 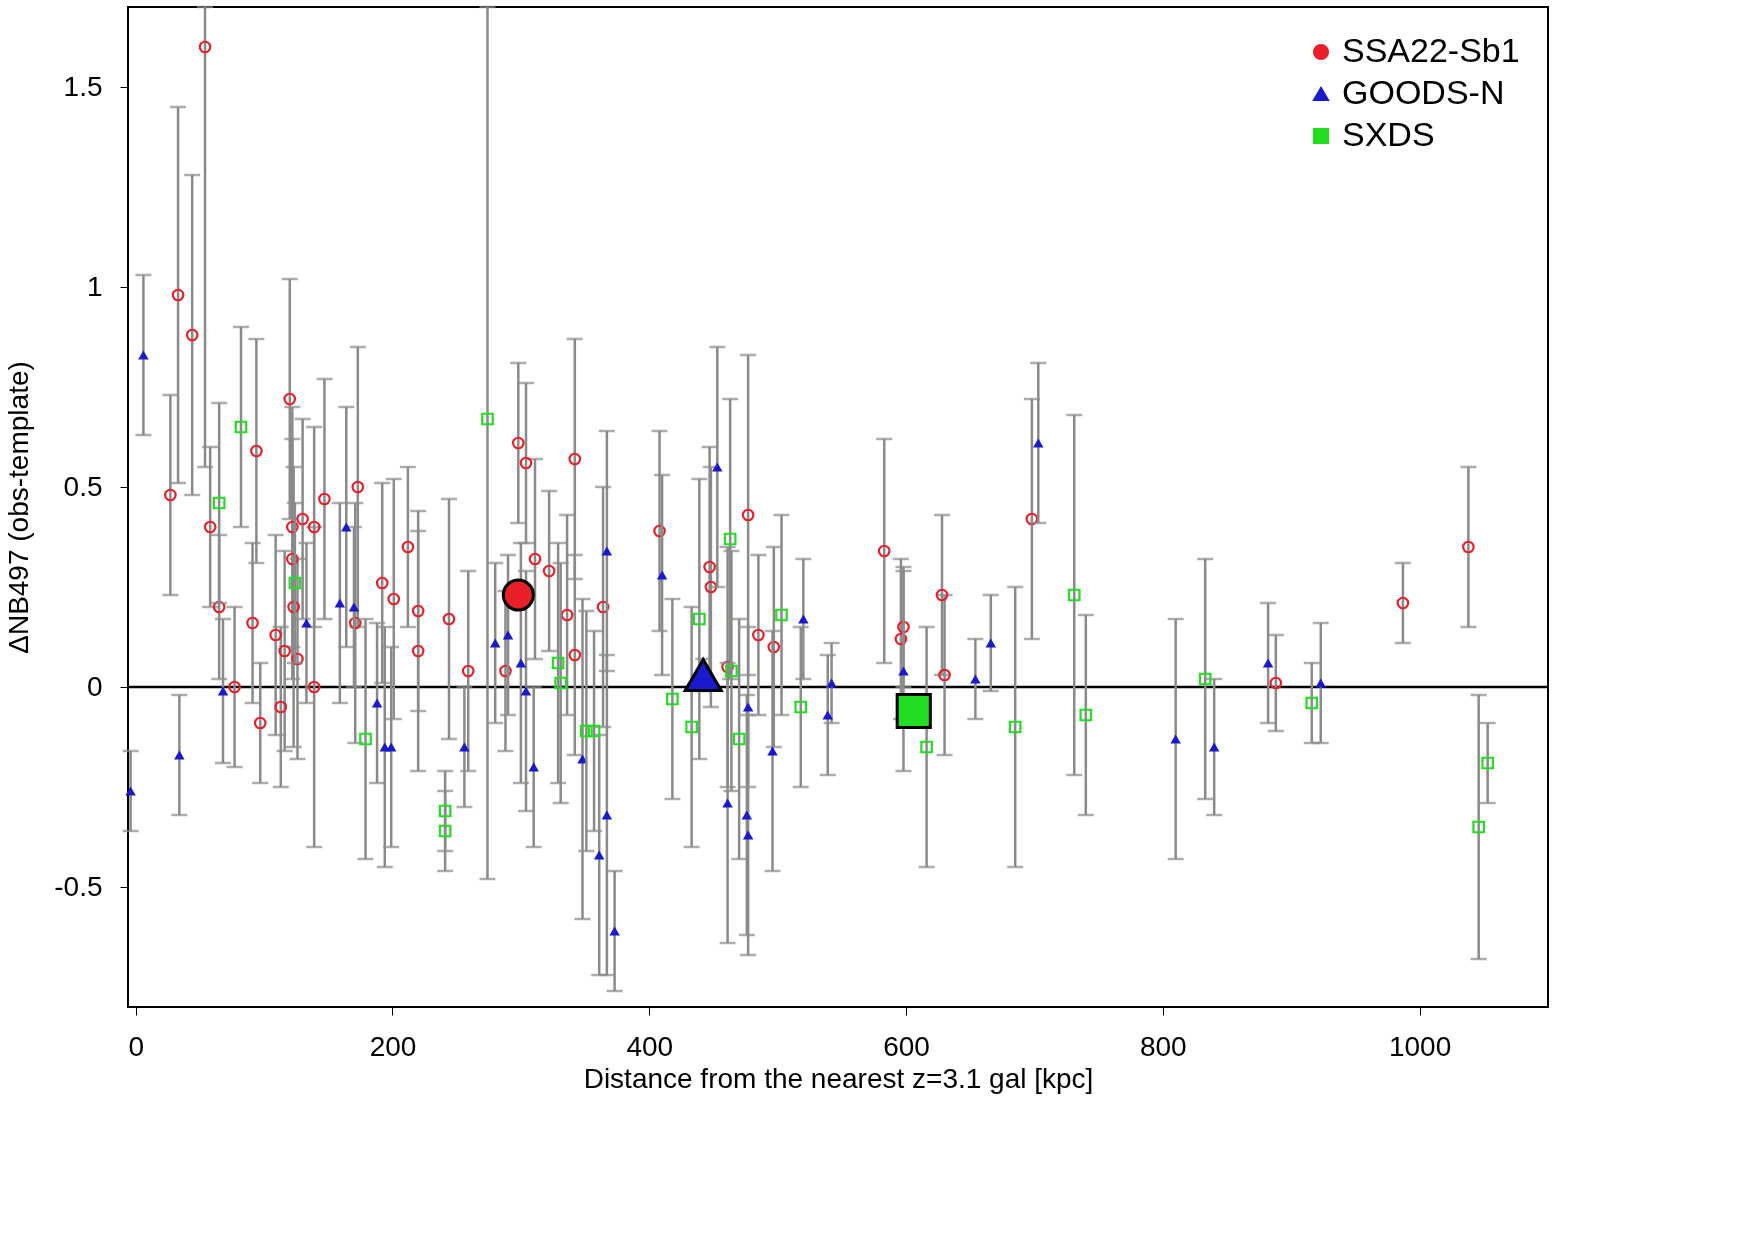 I want to click on legend-label: SXDS, so click(x=1388, y=134).